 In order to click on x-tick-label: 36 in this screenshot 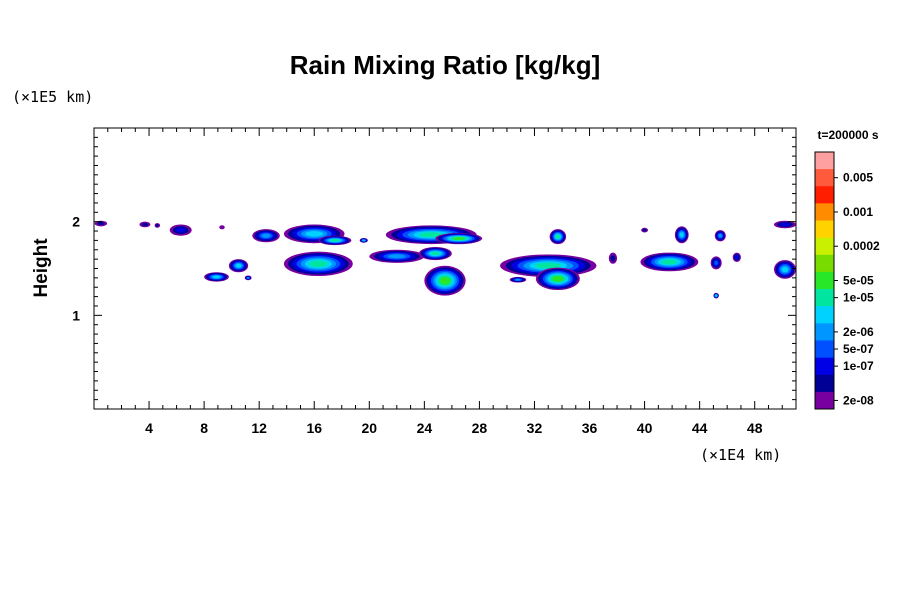, I will do `click(590, 428)`.